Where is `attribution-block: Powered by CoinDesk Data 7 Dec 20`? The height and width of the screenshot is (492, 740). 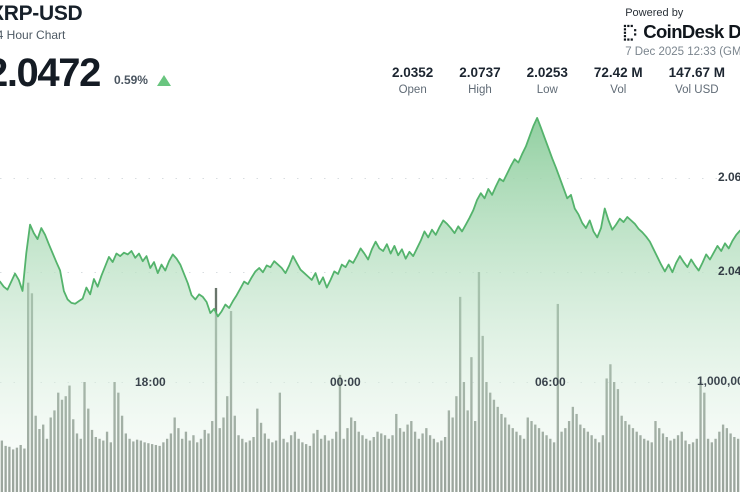 attribution-block: Powered by CoinDesk Data 7 Dec 20 is located at coordinates (681, 33).